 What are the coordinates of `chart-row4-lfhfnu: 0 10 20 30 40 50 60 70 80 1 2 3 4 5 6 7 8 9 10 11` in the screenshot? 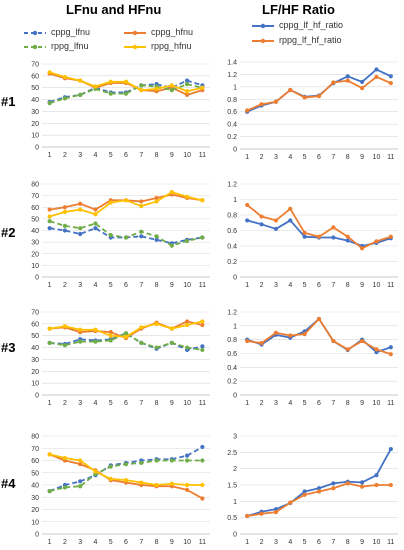 It's located at (120, 490).